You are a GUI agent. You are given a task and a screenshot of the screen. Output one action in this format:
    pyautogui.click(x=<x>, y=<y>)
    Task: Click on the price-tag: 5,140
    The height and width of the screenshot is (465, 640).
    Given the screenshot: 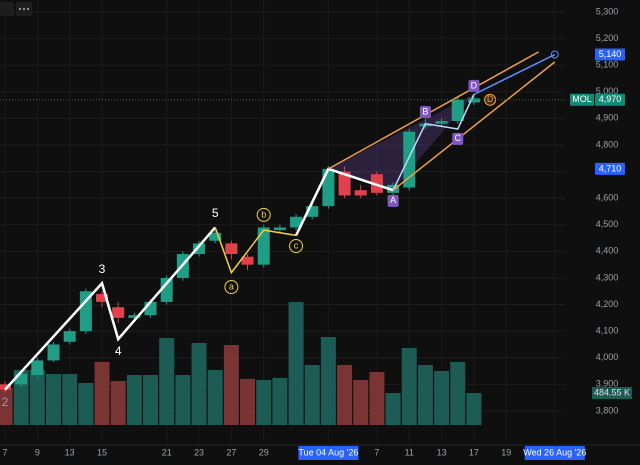 What is the action you would take?
    pyautogui.click(x=610, y=54)
    